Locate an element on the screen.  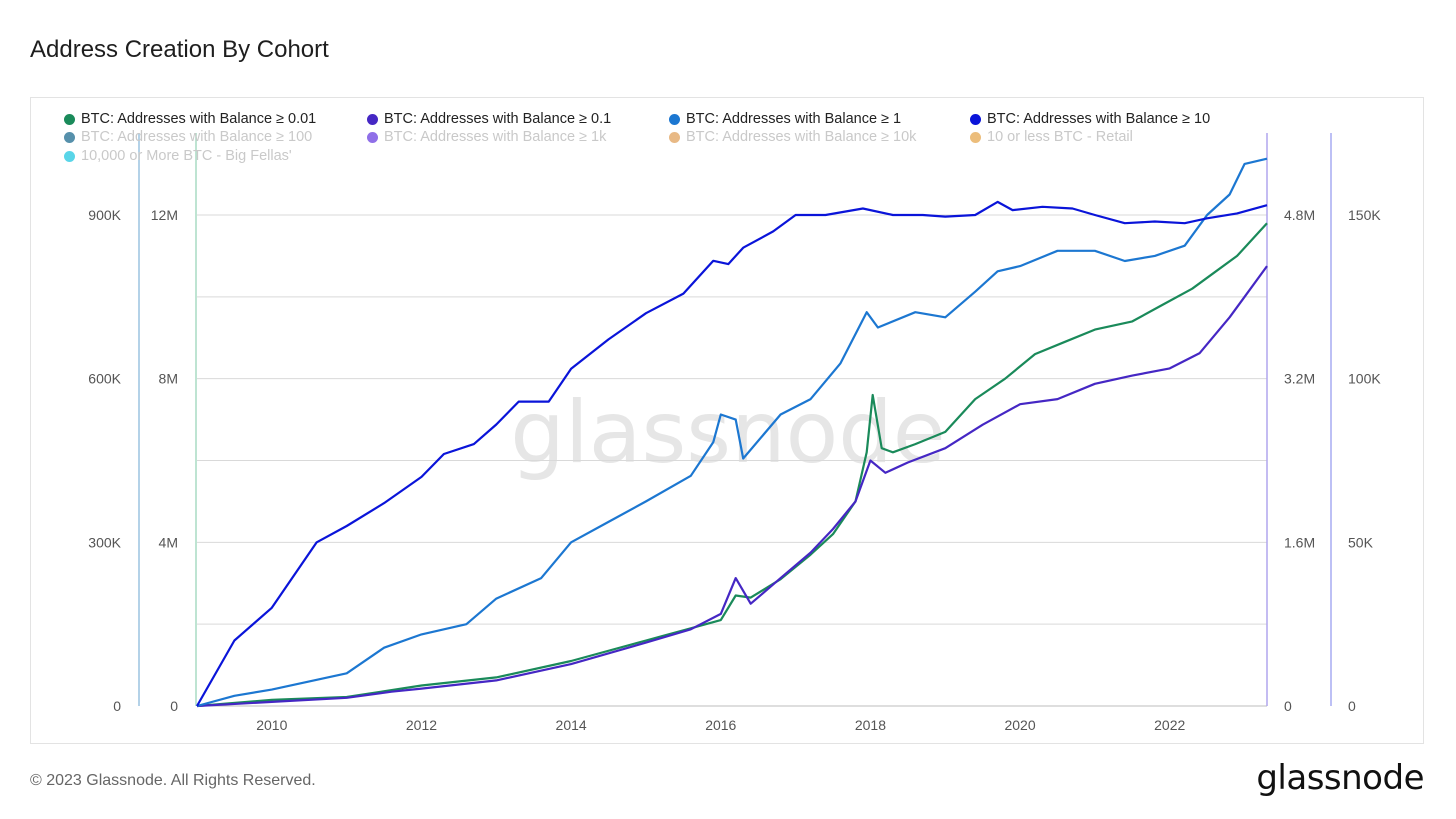
legend-item: BTC: Addresses with Balance ≥ 1k is located at coordinates (486, 137).